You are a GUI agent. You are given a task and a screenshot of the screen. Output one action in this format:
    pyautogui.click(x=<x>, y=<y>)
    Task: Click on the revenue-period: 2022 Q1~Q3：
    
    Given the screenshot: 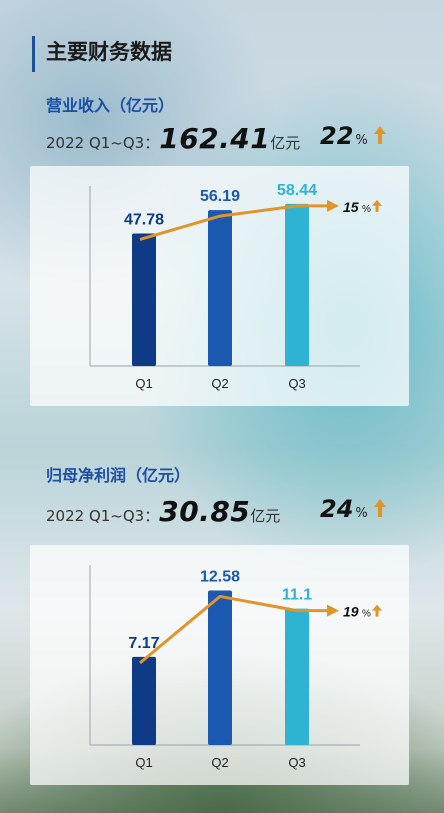 What is the action you would take?
    pyautogui.click(x=103, y=143)
    